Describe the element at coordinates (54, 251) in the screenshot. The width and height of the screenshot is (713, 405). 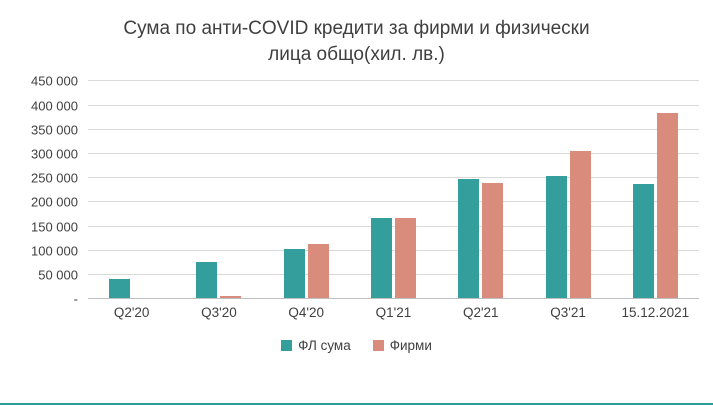
I see `y-axis-tick-label: 100 000` at that location.